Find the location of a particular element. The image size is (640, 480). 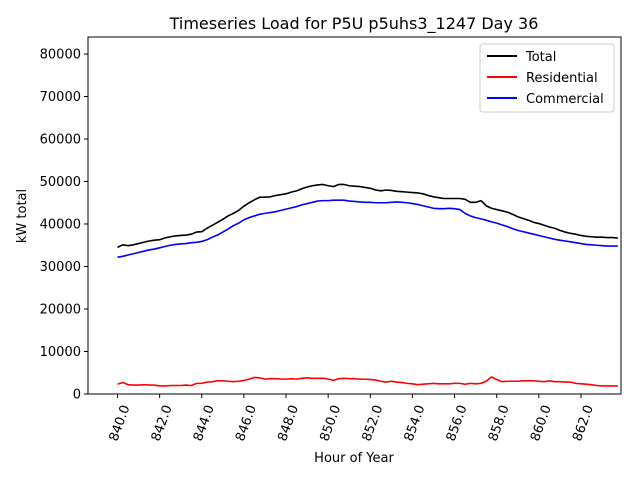

y-tick-label: 50000 is located at coordinates (60, 182).